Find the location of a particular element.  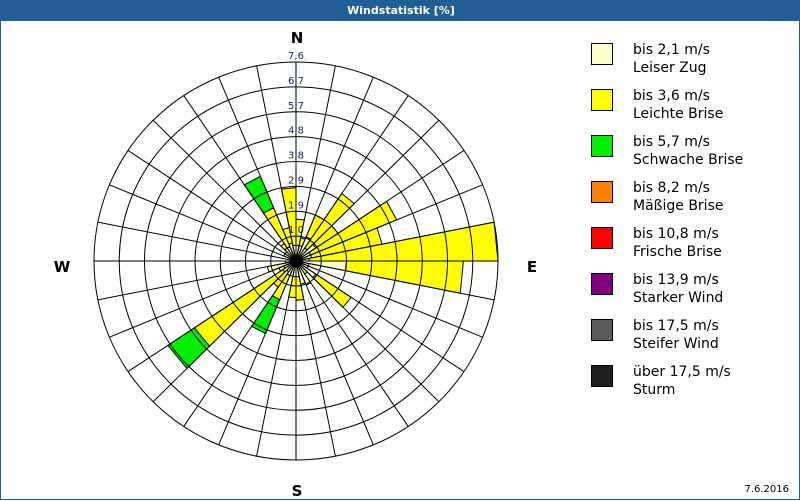

legend-label: bis 2,1 m/s Leiser Zug is located at coordinates (671, 59).